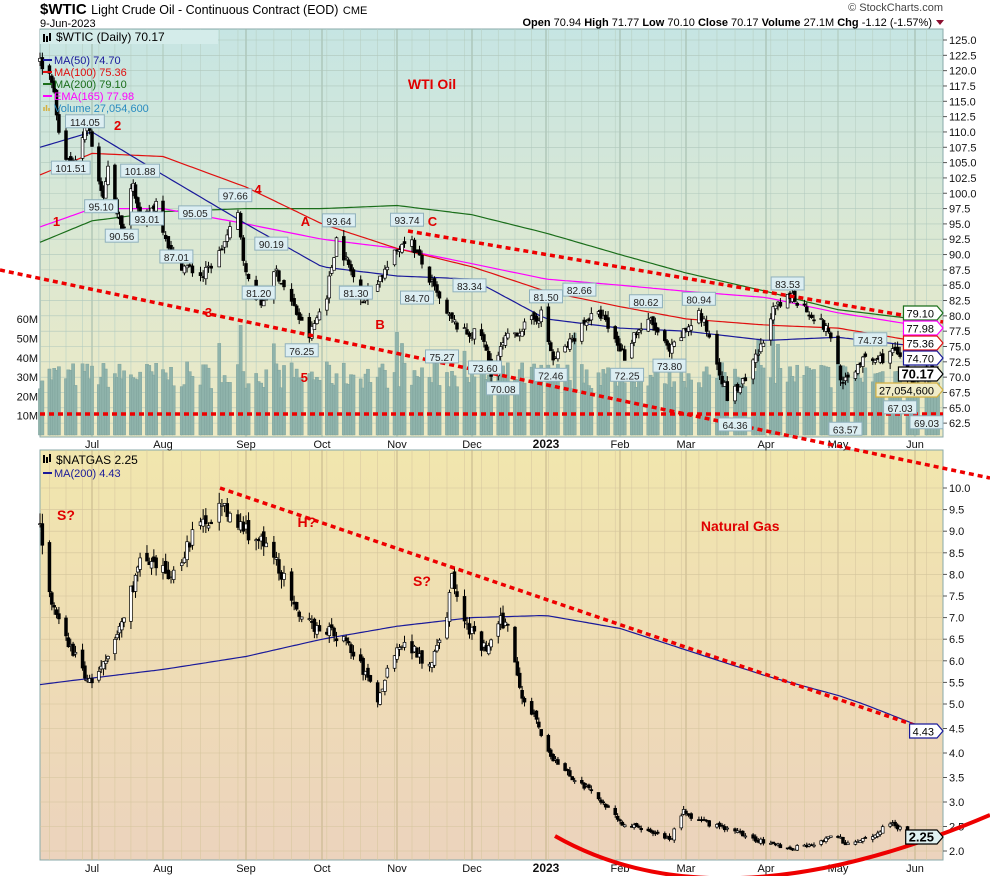  Describe the element at coordinates (195, 214) in the screenshot. I see `price-label: 95.05` at that location.